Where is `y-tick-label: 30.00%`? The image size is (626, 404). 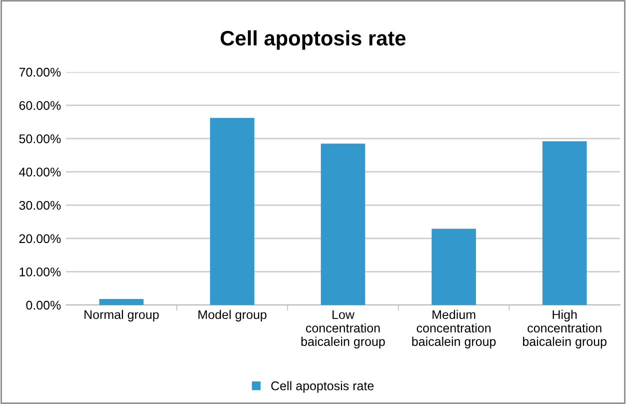 y-tick-label: 30.00% is located at coordinates (40, 205).